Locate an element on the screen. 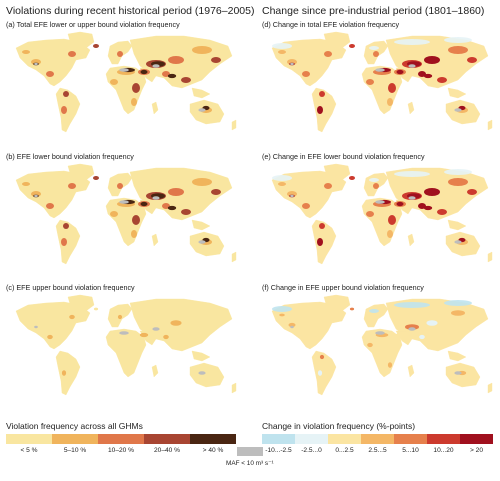  world-map-panel-c is located at coordinates (126, 345).